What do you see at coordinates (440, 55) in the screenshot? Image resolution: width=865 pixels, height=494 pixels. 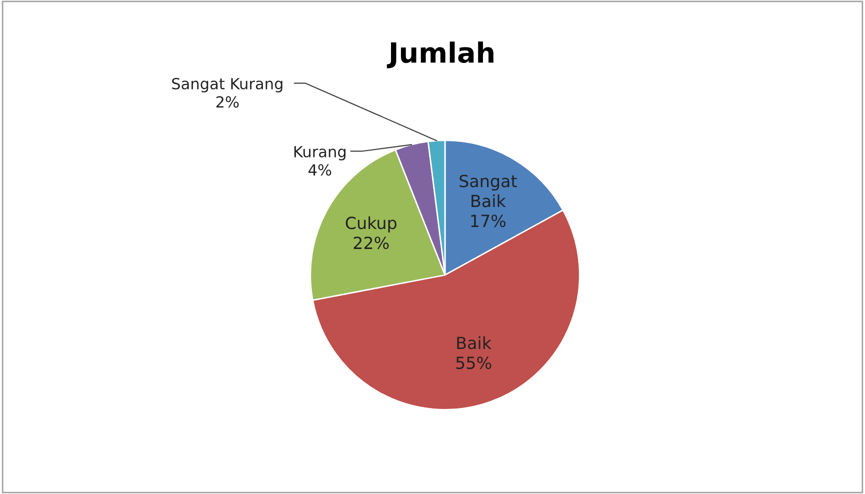 I see `chart-title: Jumlah` at bounding box center [440, 55].